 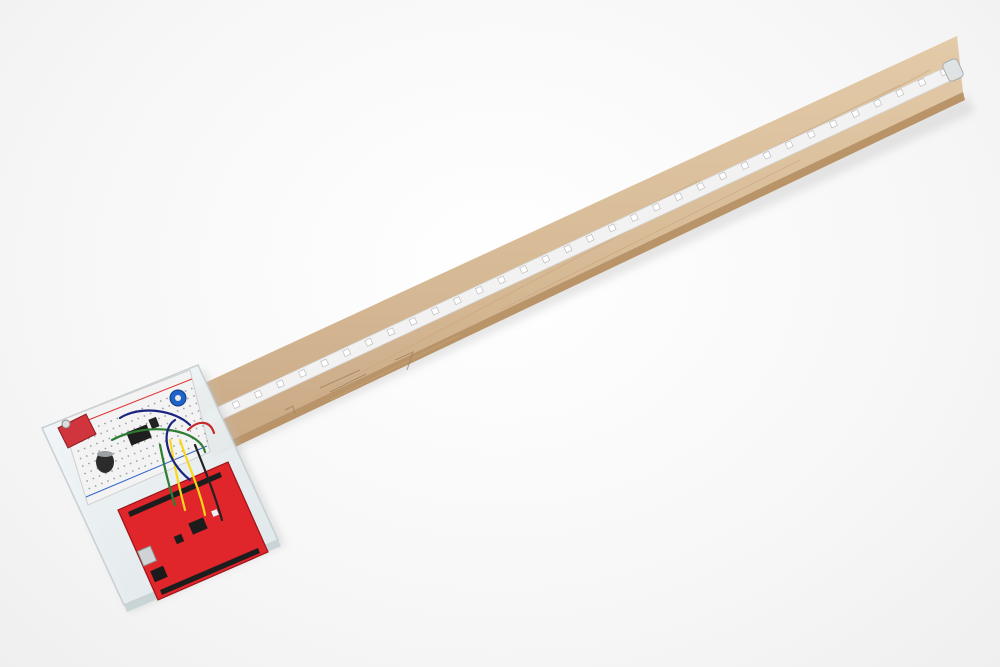 I want to click on transistor, so click(x=154, y=423).